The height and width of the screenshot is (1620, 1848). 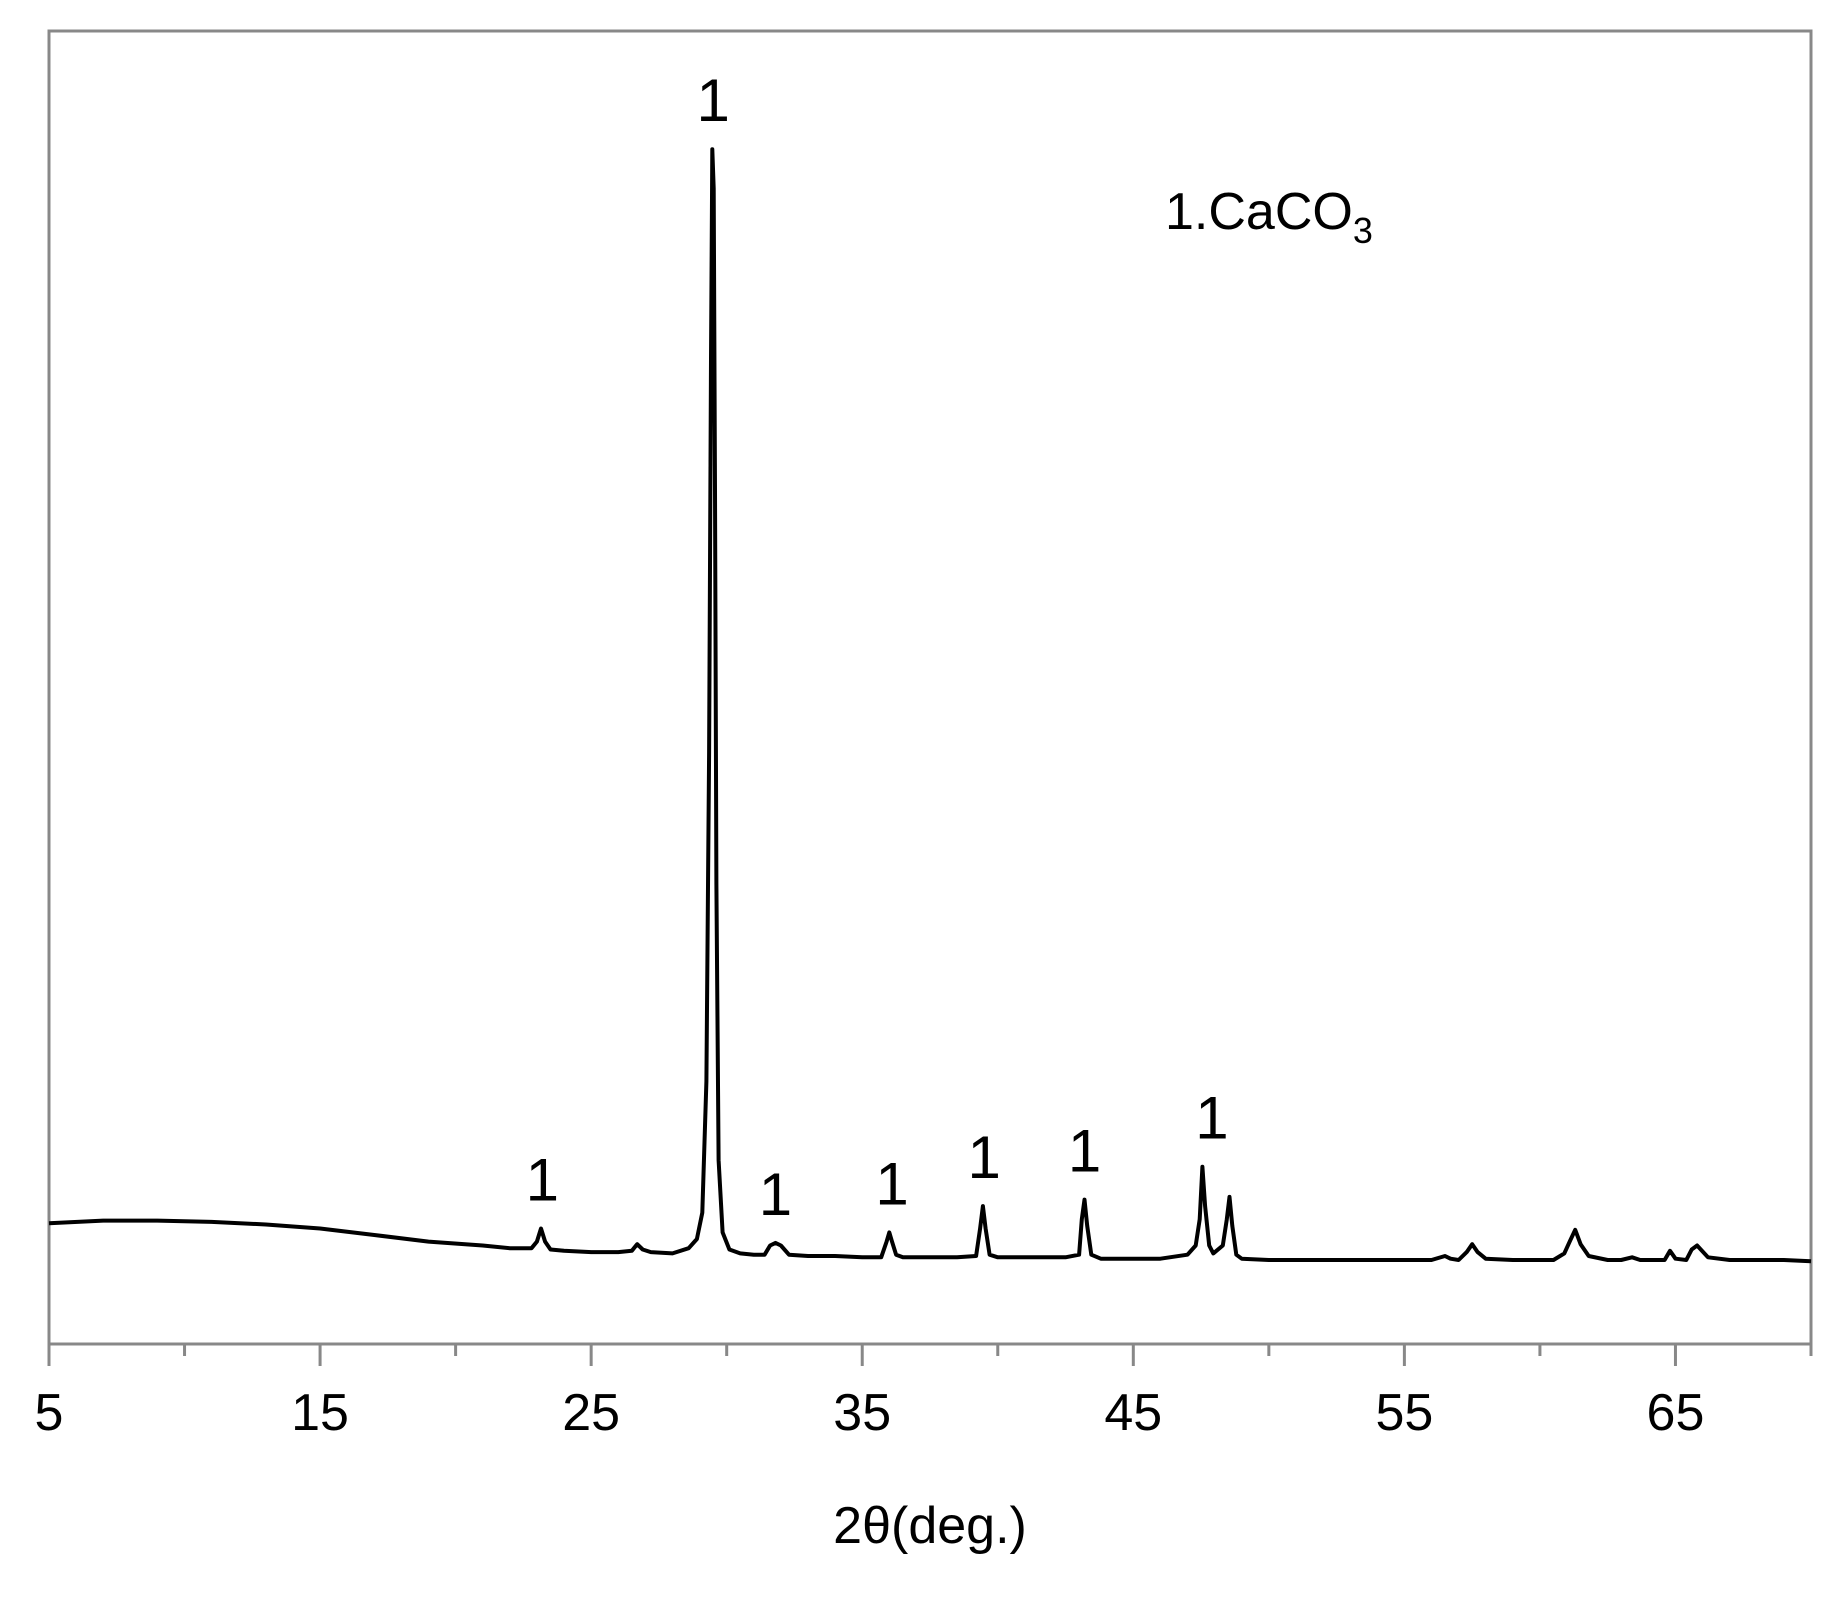 I want to click on x-tick-label: 35, so click(x=862, y=1413).